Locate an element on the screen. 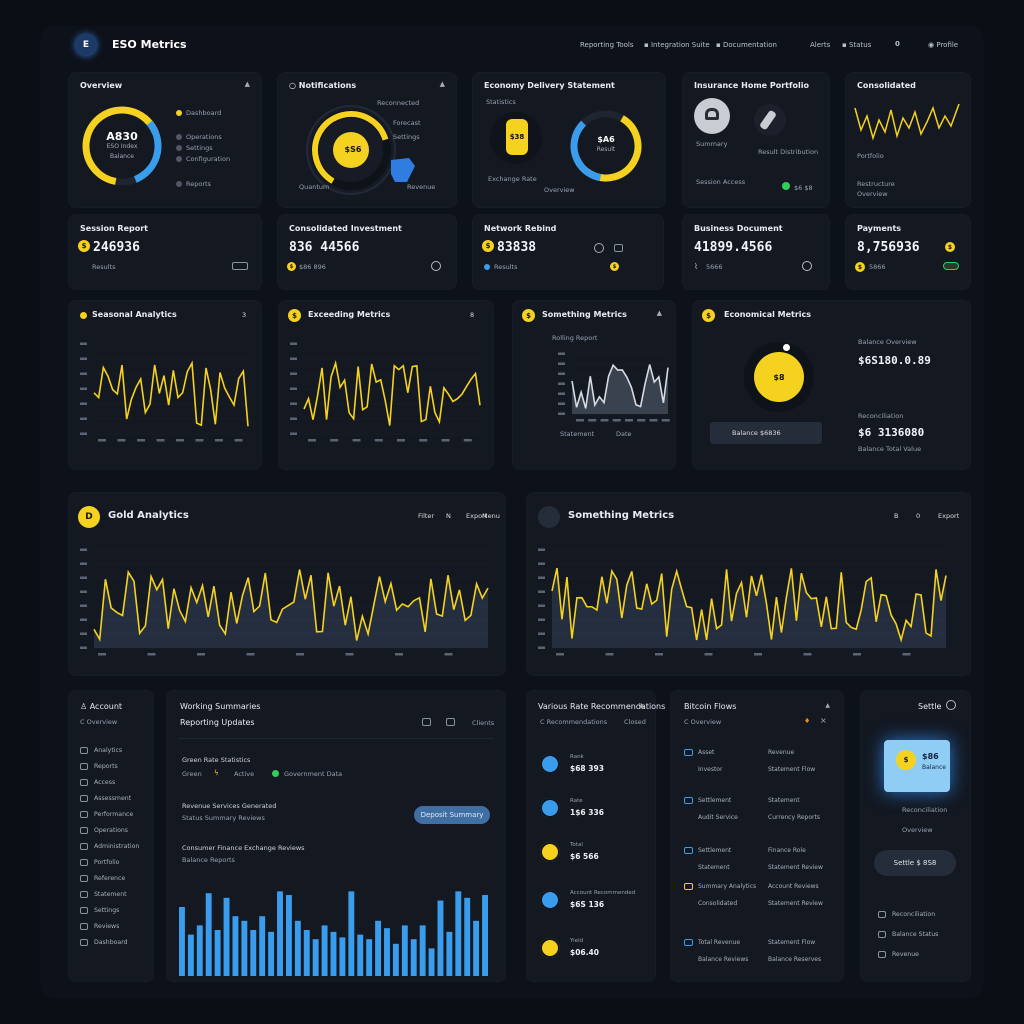 The height and width of the screenshot is (1024, 1024). settle-tile: $ $86 Balance is located at coordinates (917, 766).